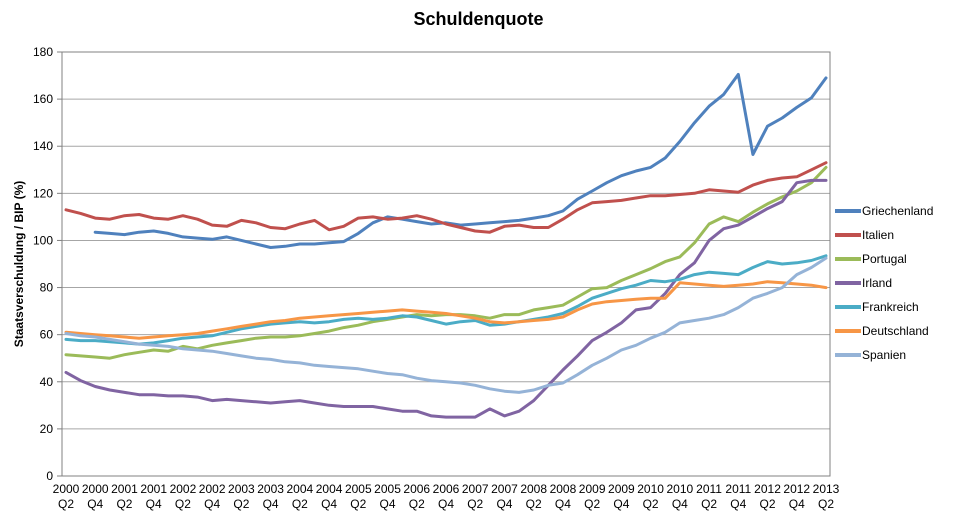 This screenshot has height=522, width=957. I want to click on legend-label: Spanien, so click(884, 355).